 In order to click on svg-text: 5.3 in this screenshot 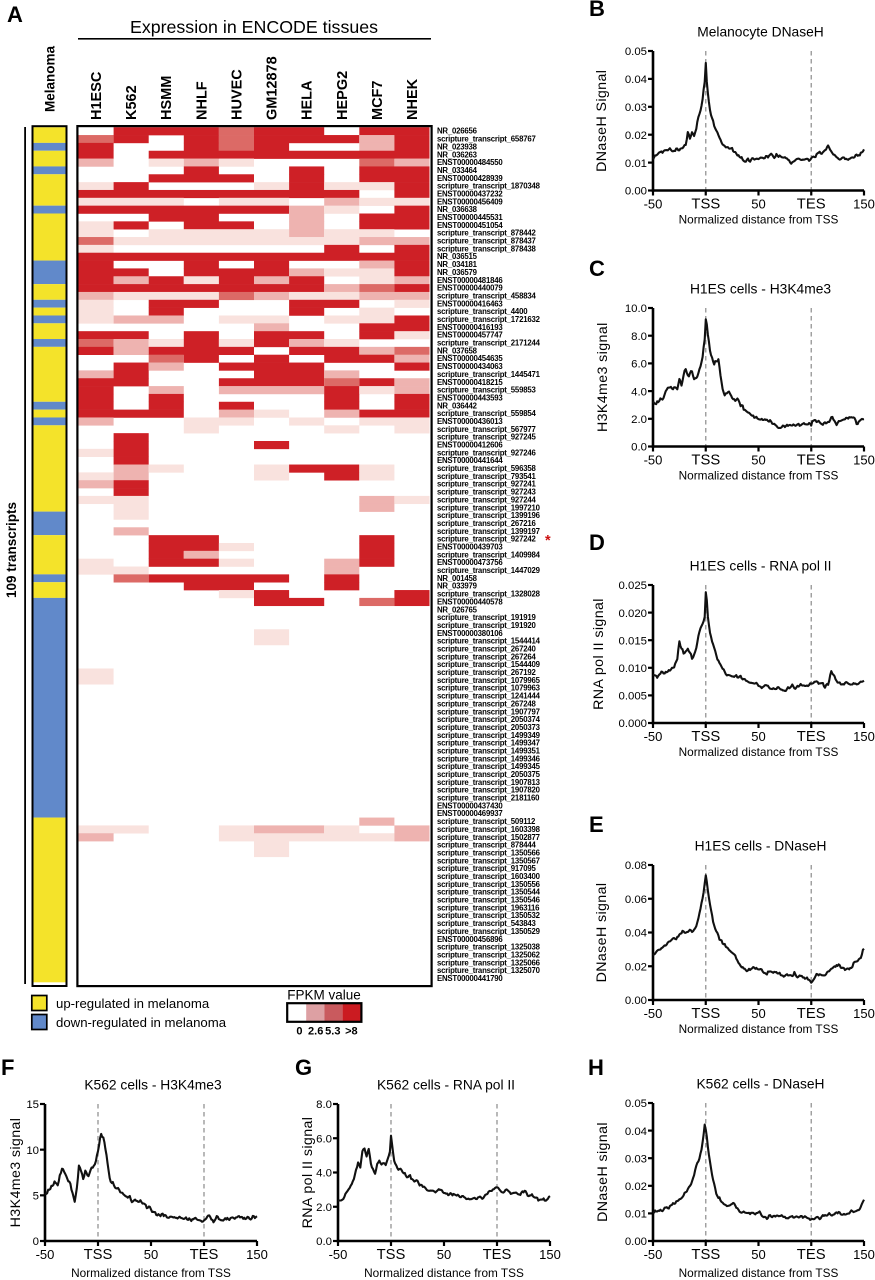, I will do `click(332, 1032)`.